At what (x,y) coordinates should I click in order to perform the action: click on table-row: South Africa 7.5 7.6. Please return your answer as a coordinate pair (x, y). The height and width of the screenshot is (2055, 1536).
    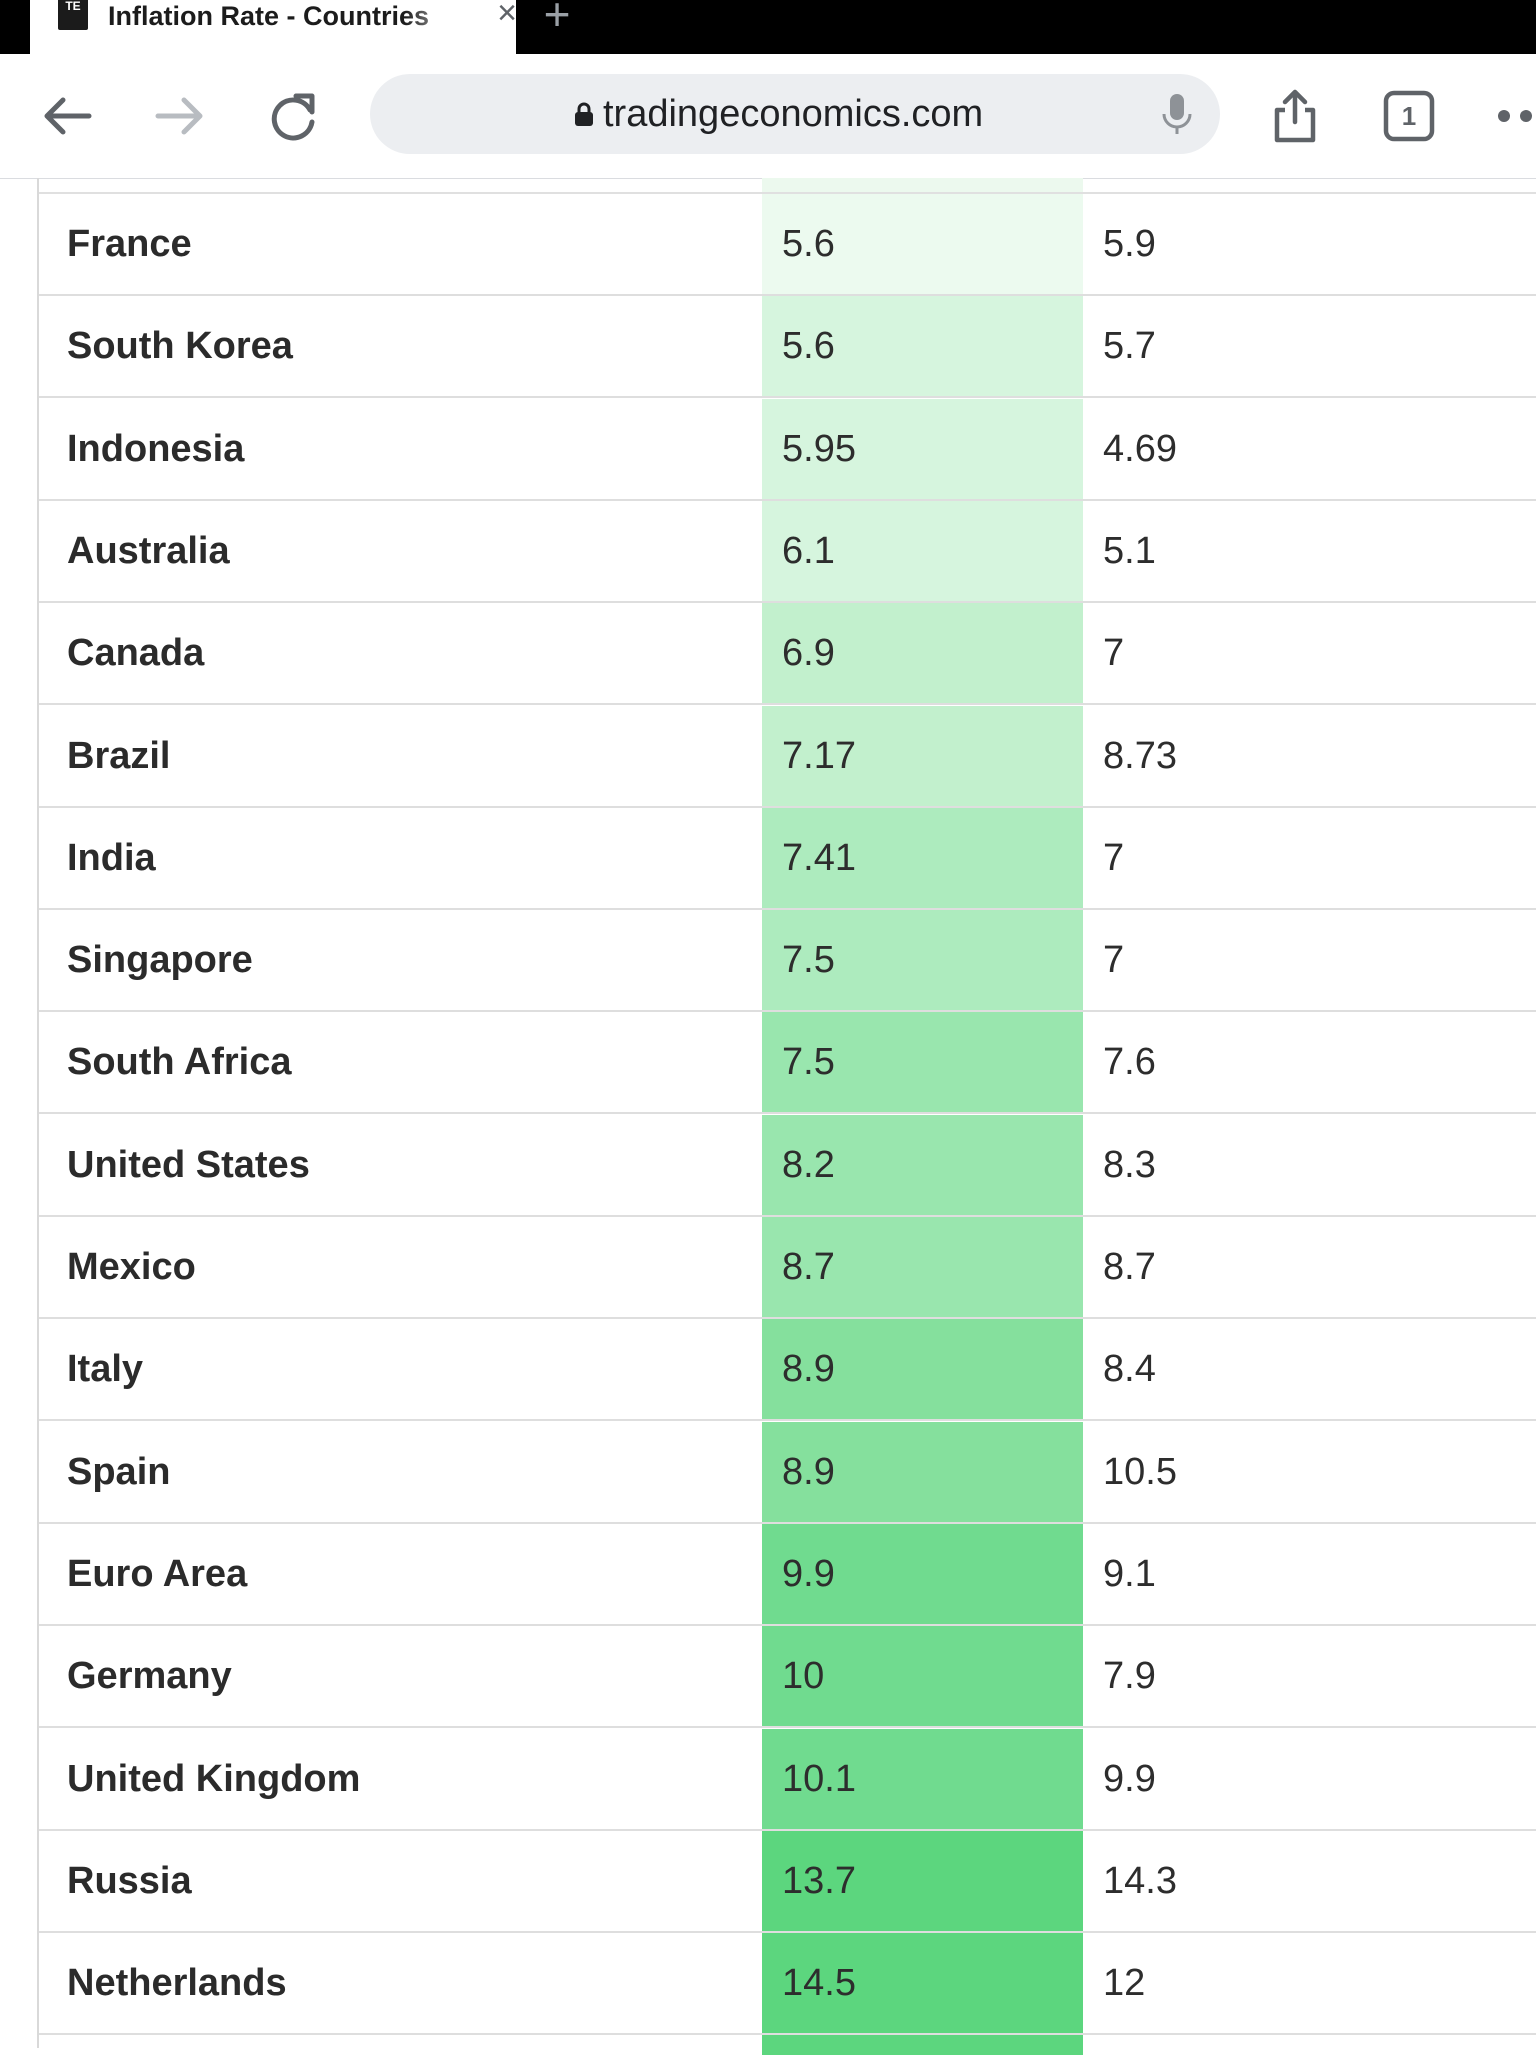
    Looking at the image, I should click on (787, 1063).